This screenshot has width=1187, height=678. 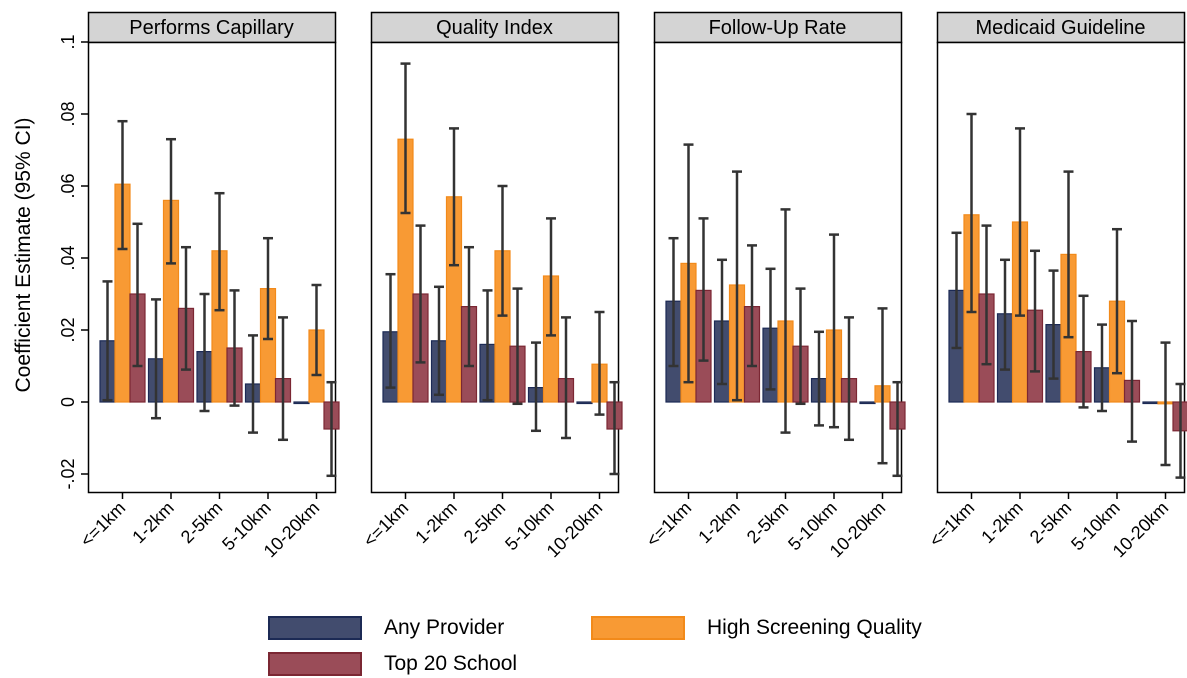 What do you see at coordinates (315, 664) in the screenshot?
I see `legend-swatch-top-20-school` at bounding box center [315, 664].